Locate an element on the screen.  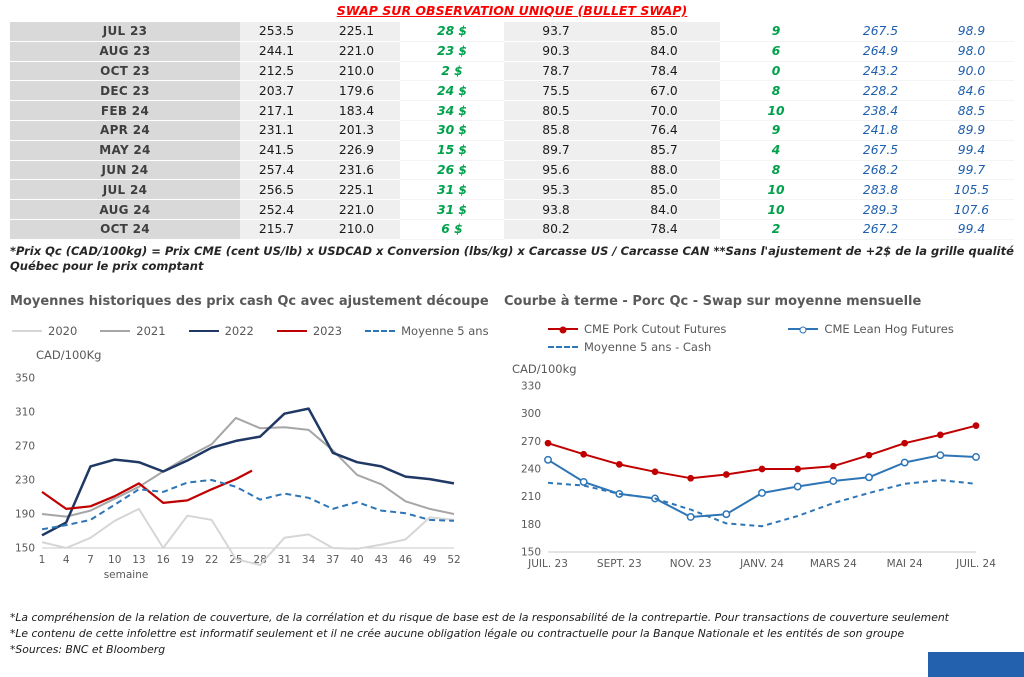
table-cell-v1: 217.1 is located at coordinates (276, 111).